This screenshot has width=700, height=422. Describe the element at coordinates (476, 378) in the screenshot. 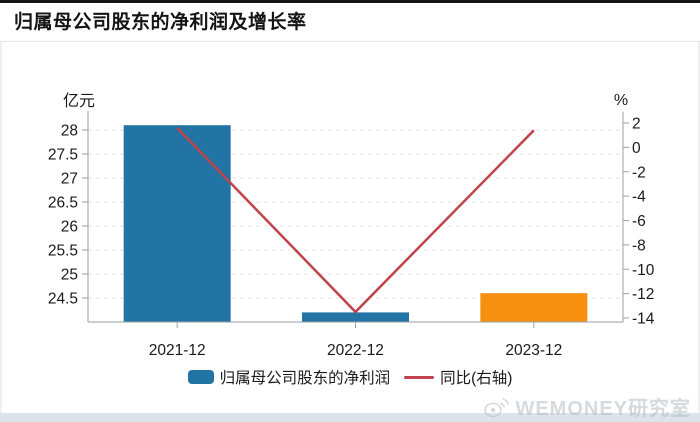

I see `legend-line-label: 同比(右轴)` at that location.